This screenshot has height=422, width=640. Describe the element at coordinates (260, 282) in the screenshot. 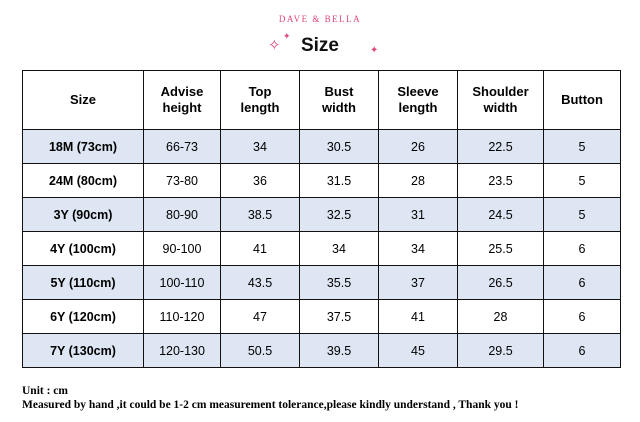

I see `cell-top-length: 43.5` at that location.